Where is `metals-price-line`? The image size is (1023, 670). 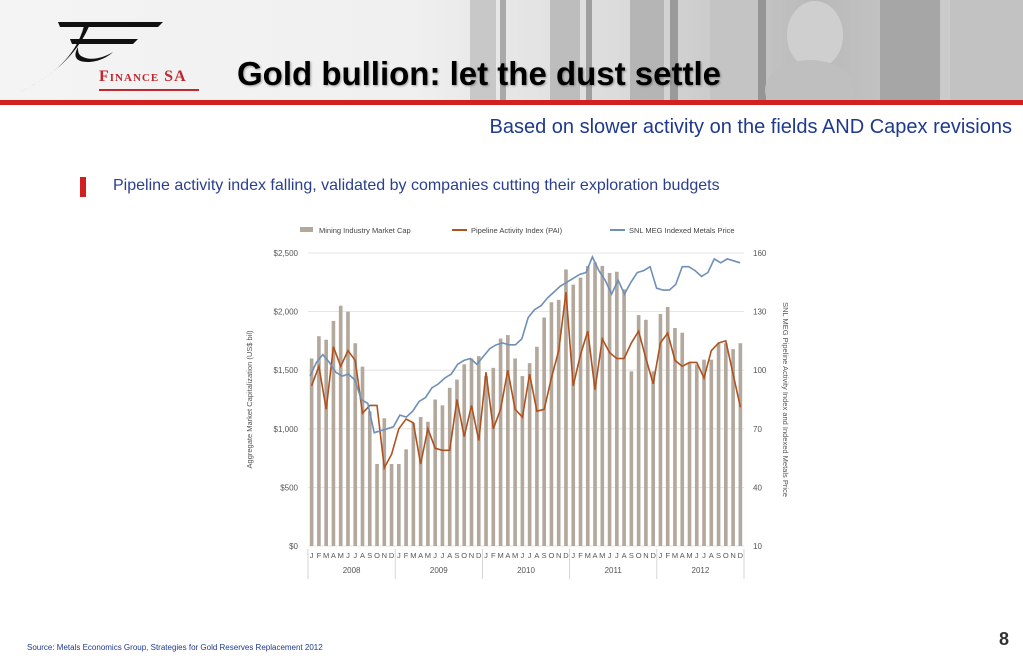 metals-price-line is located at coordinates (525, 344).